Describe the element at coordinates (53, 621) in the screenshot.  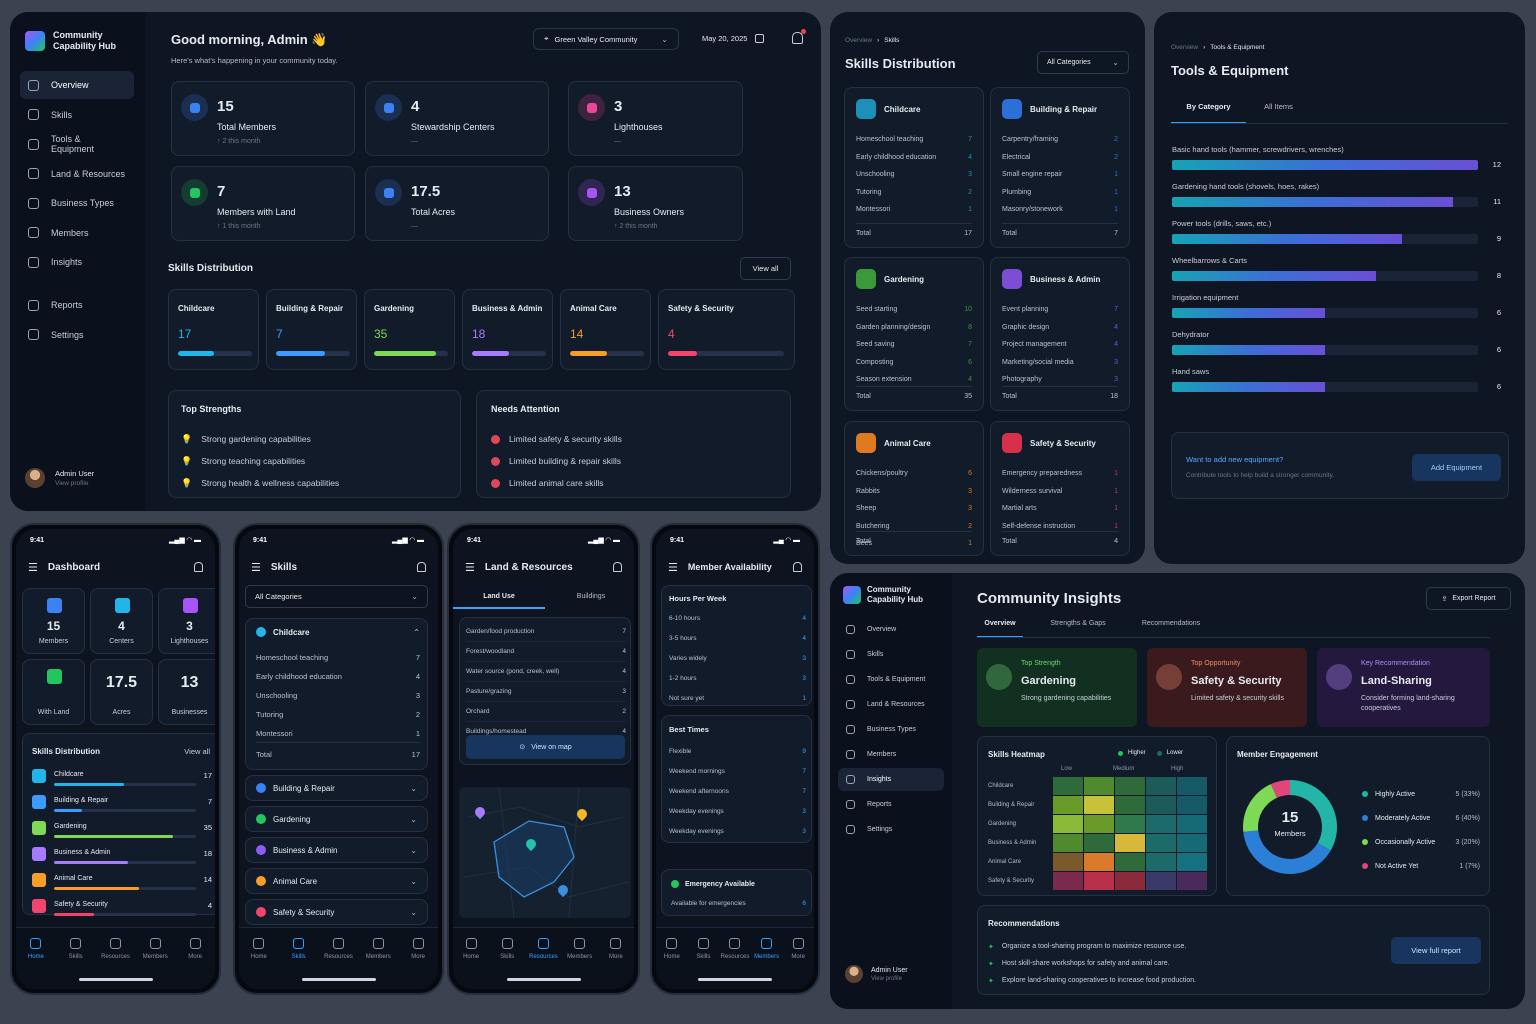
I see `stat-card: 15 Members` at that location.